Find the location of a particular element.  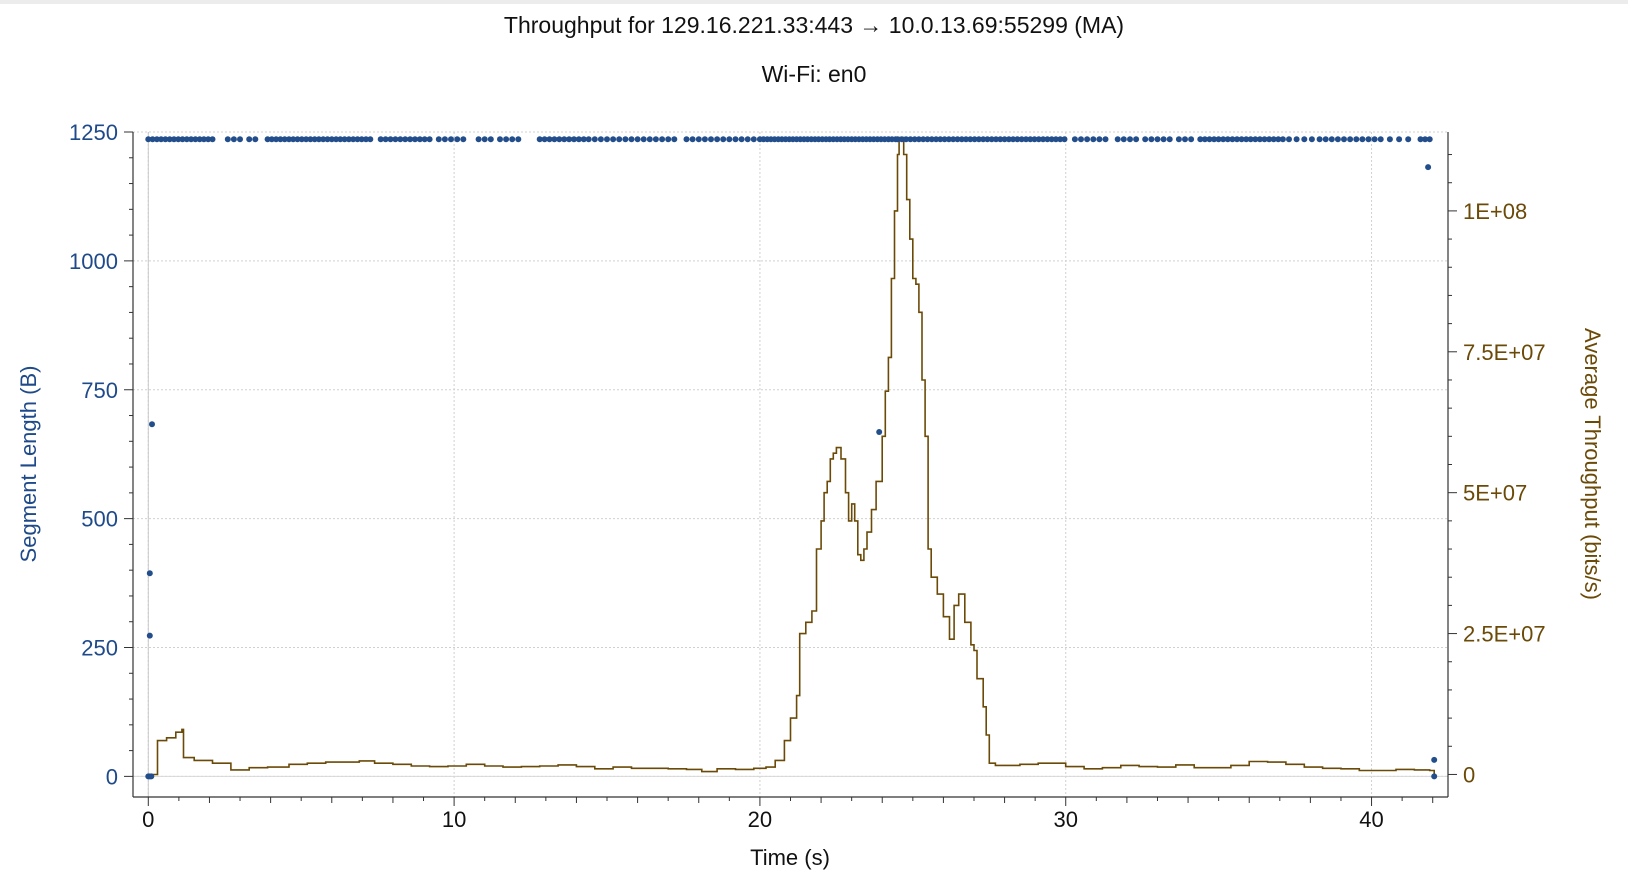

y-right-tick-label: 2.5E+07 is located at coordinates (1504, 634).